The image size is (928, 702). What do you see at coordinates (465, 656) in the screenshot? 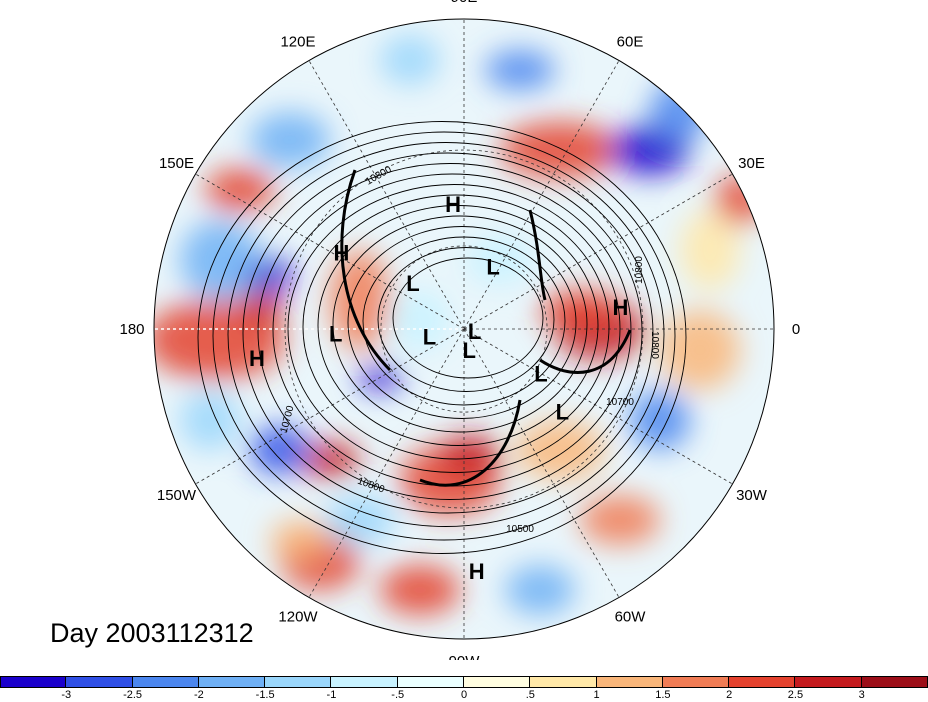
I see `longitude-label: 90W` at bounding box center [465, 656].